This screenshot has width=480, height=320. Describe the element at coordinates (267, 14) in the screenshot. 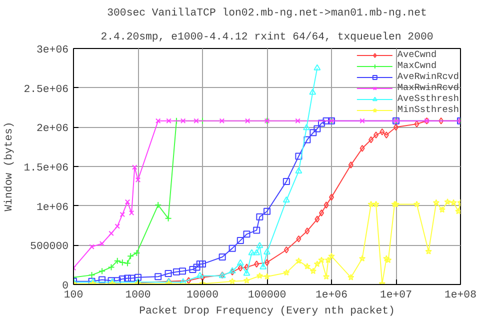

I see `chart-title: 300sec VanillaTCP lon02.mb-ng.net->man01.mb-ng.net` at that location.